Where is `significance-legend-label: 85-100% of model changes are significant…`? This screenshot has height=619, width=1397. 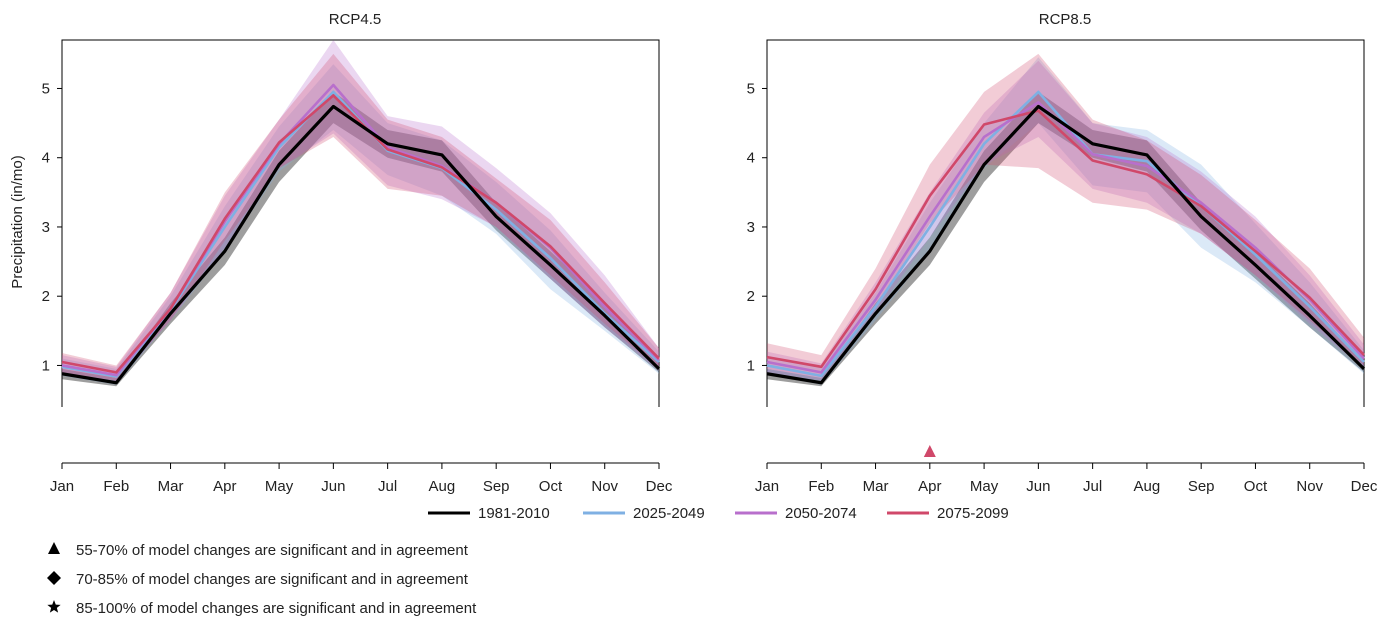
significance-legend-label: 85-100% of model changes are significant… is located at coordinates (276, 608).